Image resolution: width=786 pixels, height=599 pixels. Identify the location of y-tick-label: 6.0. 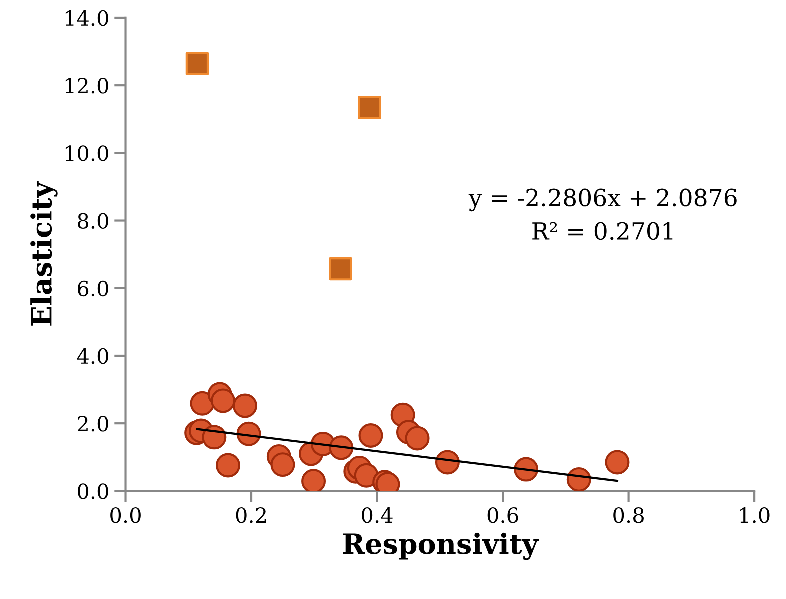
(93, 288).